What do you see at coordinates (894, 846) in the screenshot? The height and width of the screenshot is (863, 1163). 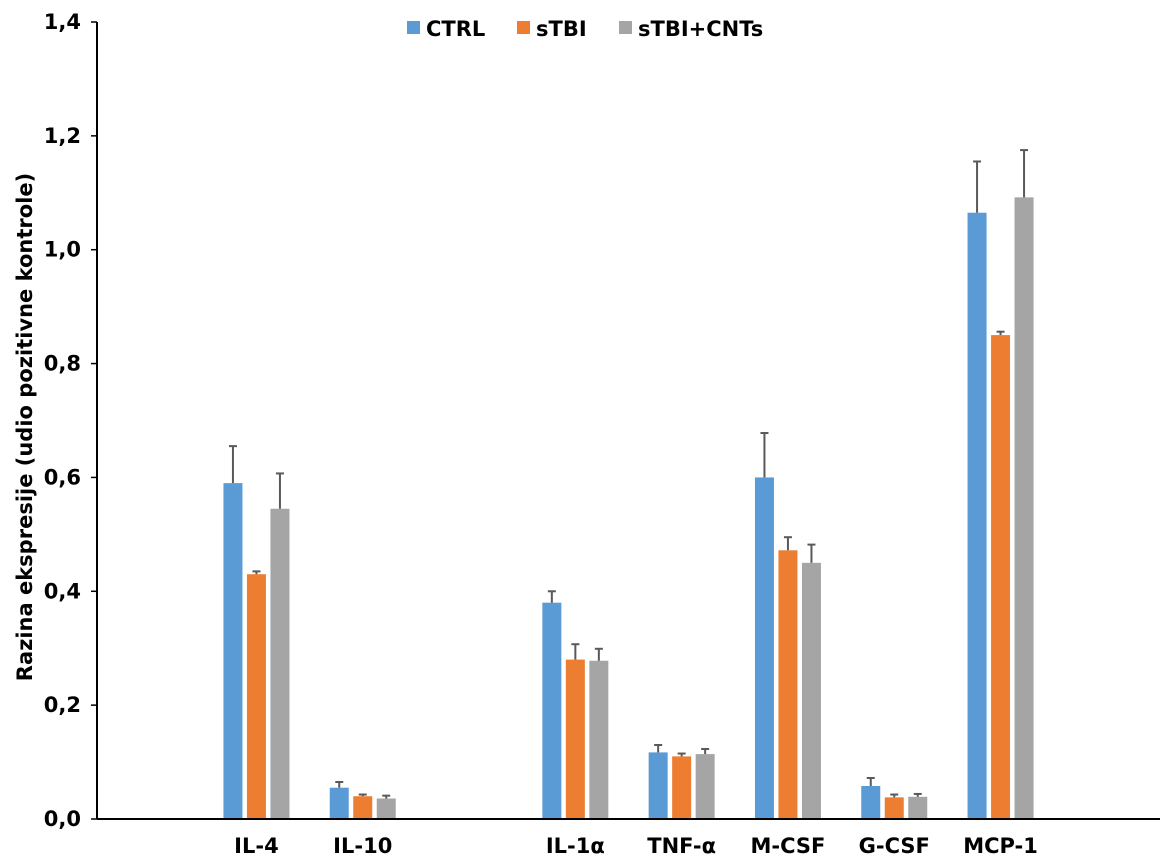 I see `x-tick-label: G-CSF` at bounding box center [894, 846].